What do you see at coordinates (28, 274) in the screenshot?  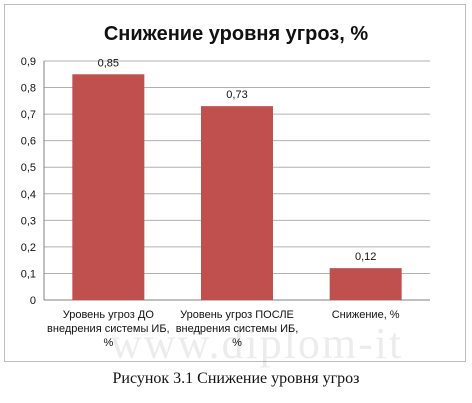 I see `y-tick-label: 0,1` at bounding box center [28, 274].